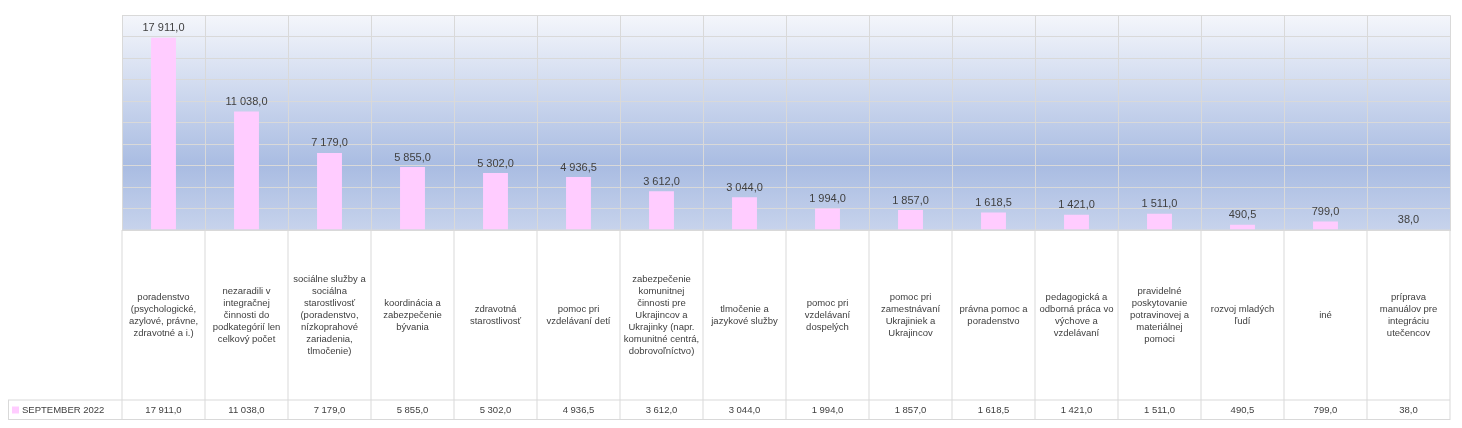 The height and width of the screenshot is (428, 1462). Describe the element at coordinates (744, 186) in the screenshot. I see `text: 3 044,0` at that location.